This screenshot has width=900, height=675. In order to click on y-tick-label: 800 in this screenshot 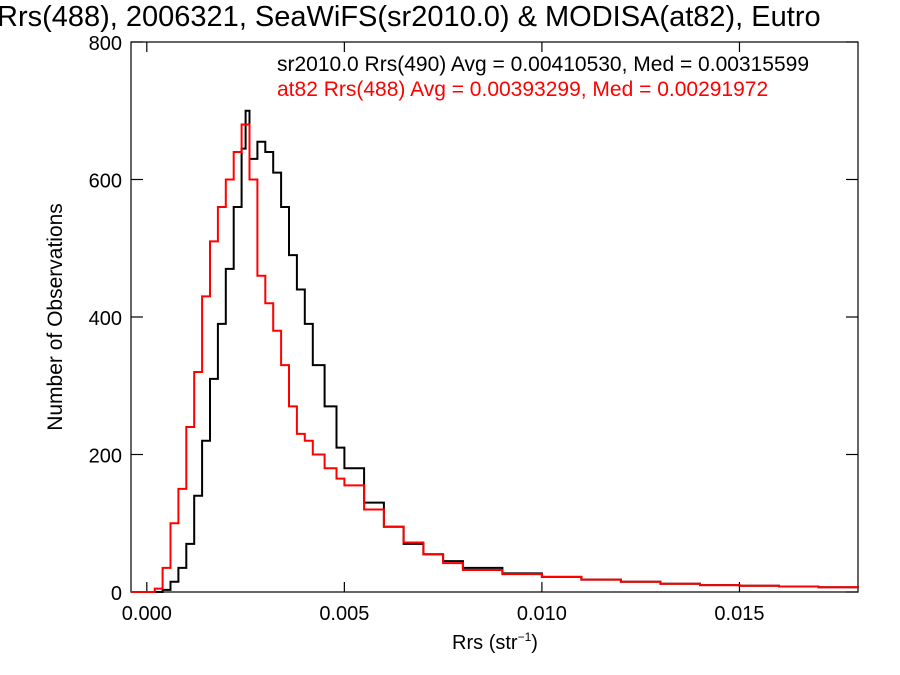, I will do `click(105, 44)`.